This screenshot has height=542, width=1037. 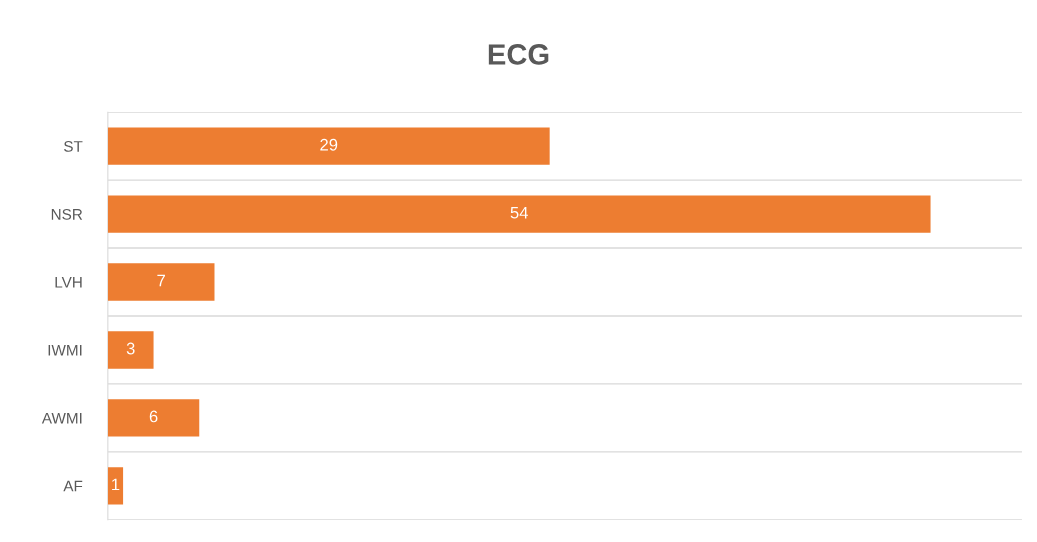 What do you see at coordinates (61, 418) in the screenshot?
I see `y-tick-label: AWMI` at bounding box center [61, 418].